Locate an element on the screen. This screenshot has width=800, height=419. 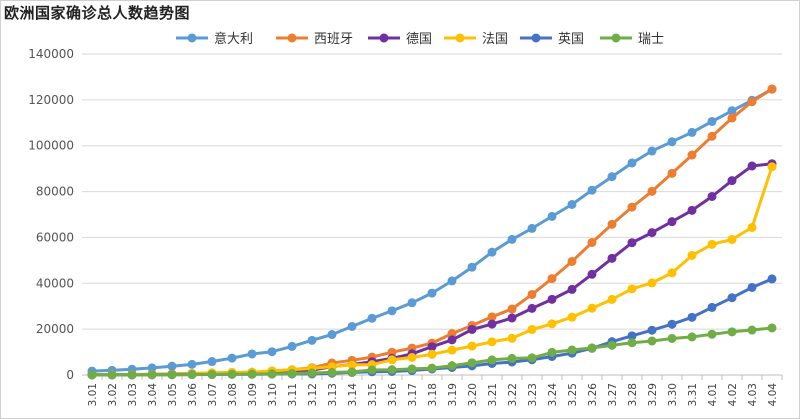
series-瑞士 is located at coordinates (432, 351).